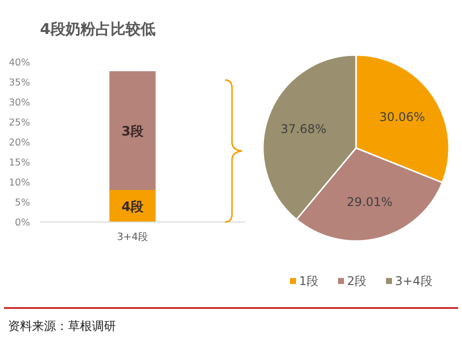 The height and width of the screenshot is (342, 462). Describe the element at coordinates (413, 281) in the screenshot. I see `legend-label: 3+4段` at that location.